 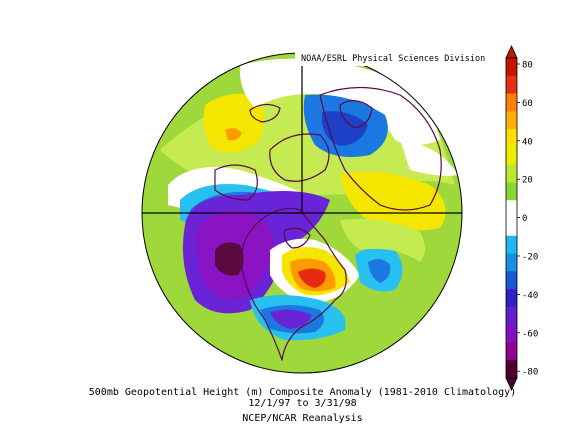 What do you see at coordinates (429, 158) in the screenshot?
I see `white-region-east` at bounding box center [429, 158].